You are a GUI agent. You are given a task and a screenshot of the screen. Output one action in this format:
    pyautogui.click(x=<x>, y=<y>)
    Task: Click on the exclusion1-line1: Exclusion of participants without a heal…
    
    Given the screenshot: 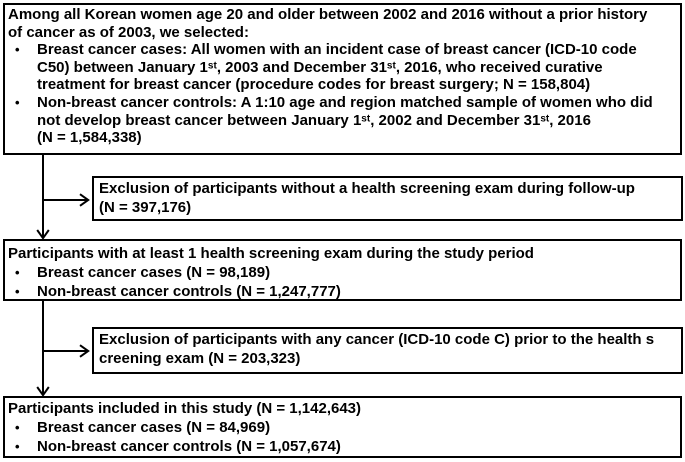 What is the action you would take?
    pyautogui.click(x=367, y=188)
    